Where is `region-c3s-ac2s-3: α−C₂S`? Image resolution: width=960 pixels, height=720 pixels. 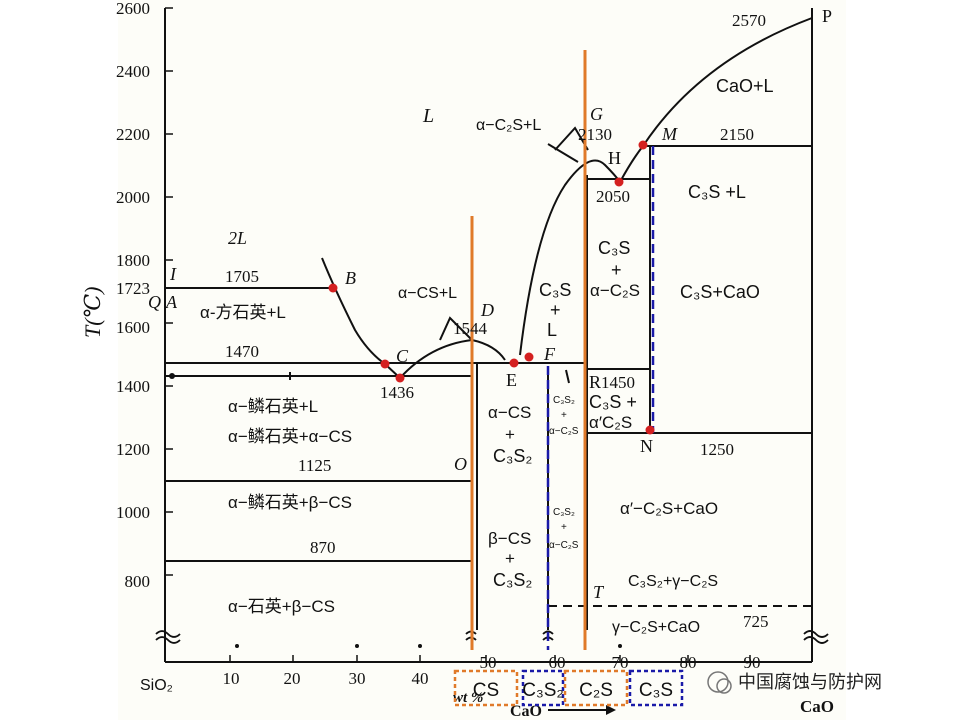 region-c3s-ac2s-3: α−C₂S is located at coordinates (615, 290).